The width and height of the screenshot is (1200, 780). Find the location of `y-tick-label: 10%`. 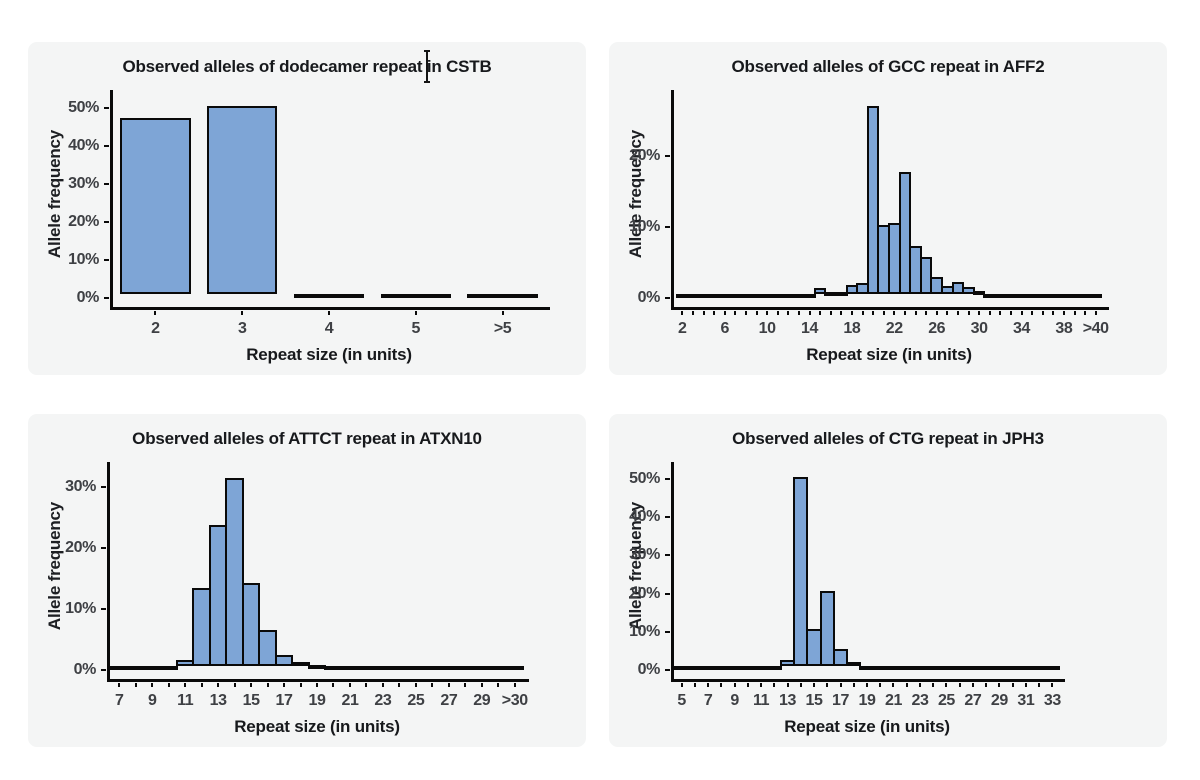

y-tick-label: 10% is located at coordinates (80, 608).